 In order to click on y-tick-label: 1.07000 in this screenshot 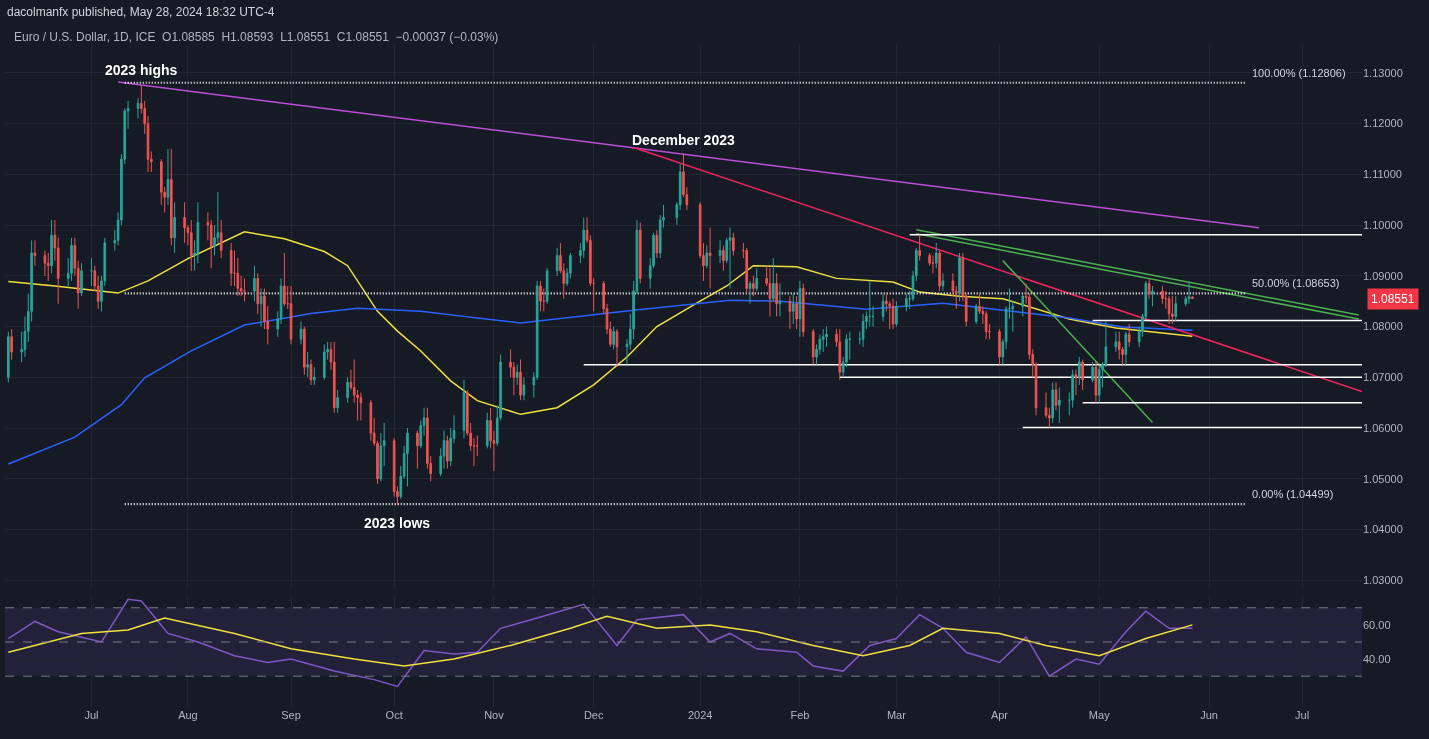, I will do `click(1383, 377)`.